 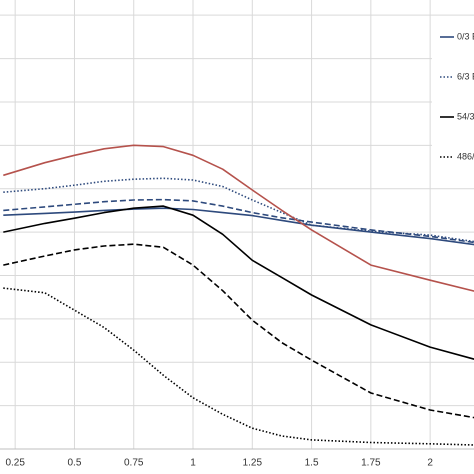 I want to click on x-tick-label: 0.75, so click(x=134, y=463).